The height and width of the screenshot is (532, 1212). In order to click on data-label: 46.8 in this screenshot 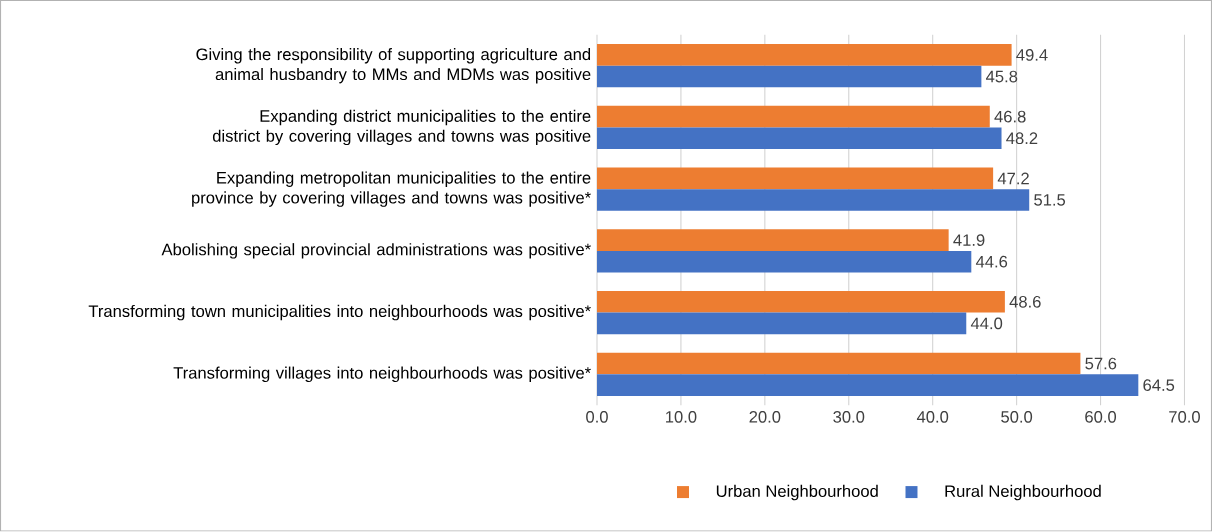, I will do `click(1010, 116)`.